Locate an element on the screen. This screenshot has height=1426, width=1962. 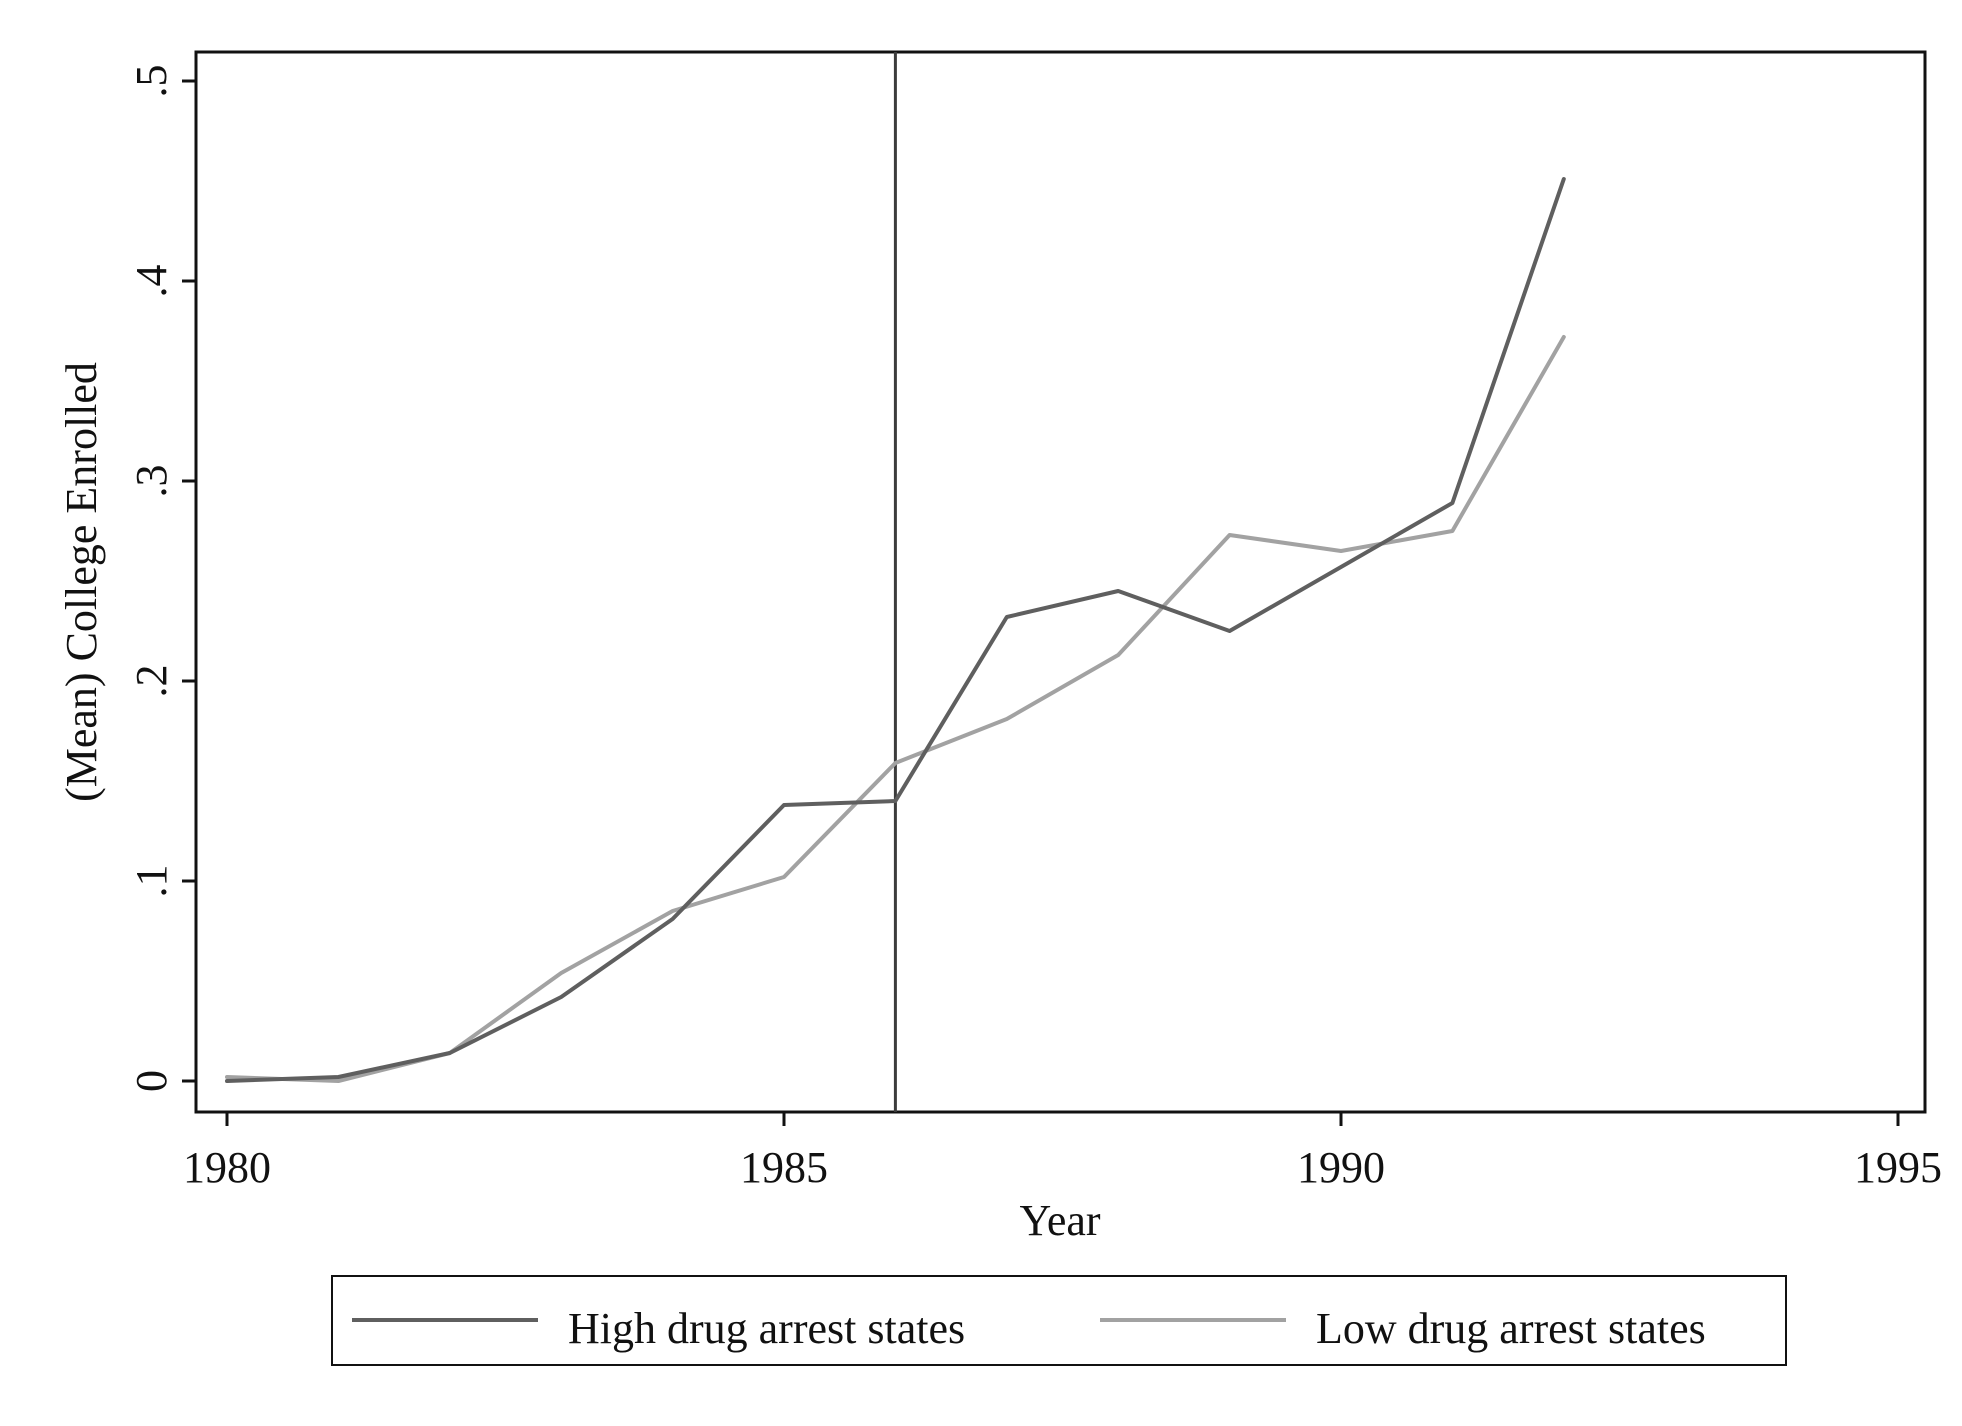
y-tick-label-4: .4 is located at coordinates (151, 281).